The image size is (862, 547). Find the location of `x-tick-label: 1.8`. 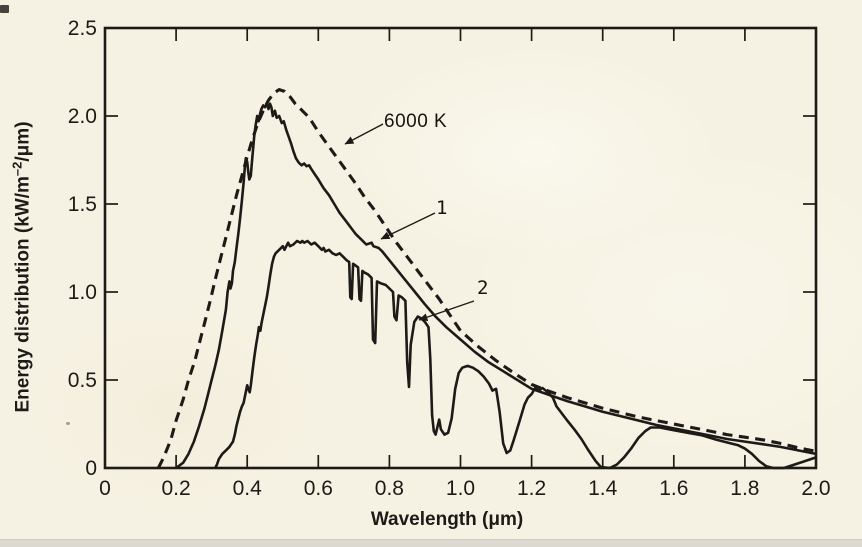

x-tick-label: 1.8 is located at coordinates (744, 488).